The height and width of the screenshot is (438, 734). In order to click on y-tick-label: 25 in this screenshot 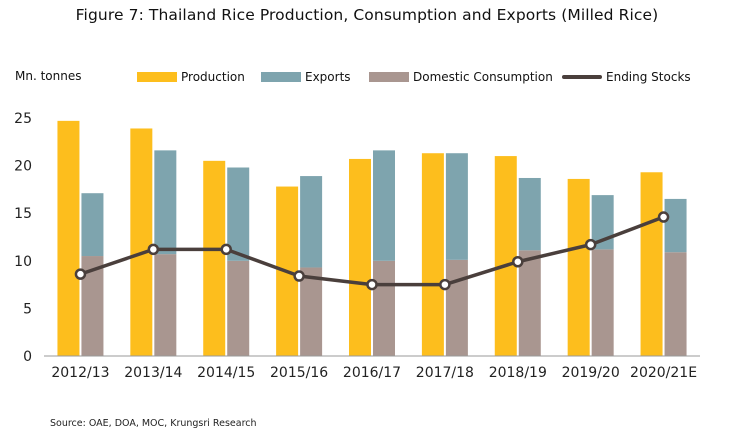, I will do `click(23, 119)`.